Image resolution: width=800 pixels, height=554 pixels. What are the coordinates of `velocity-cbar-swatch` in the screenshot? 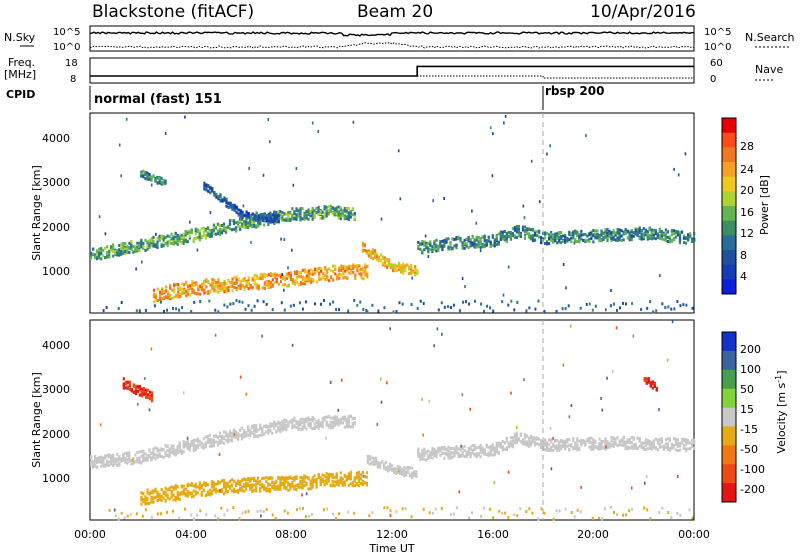 It's located at (729, 379).